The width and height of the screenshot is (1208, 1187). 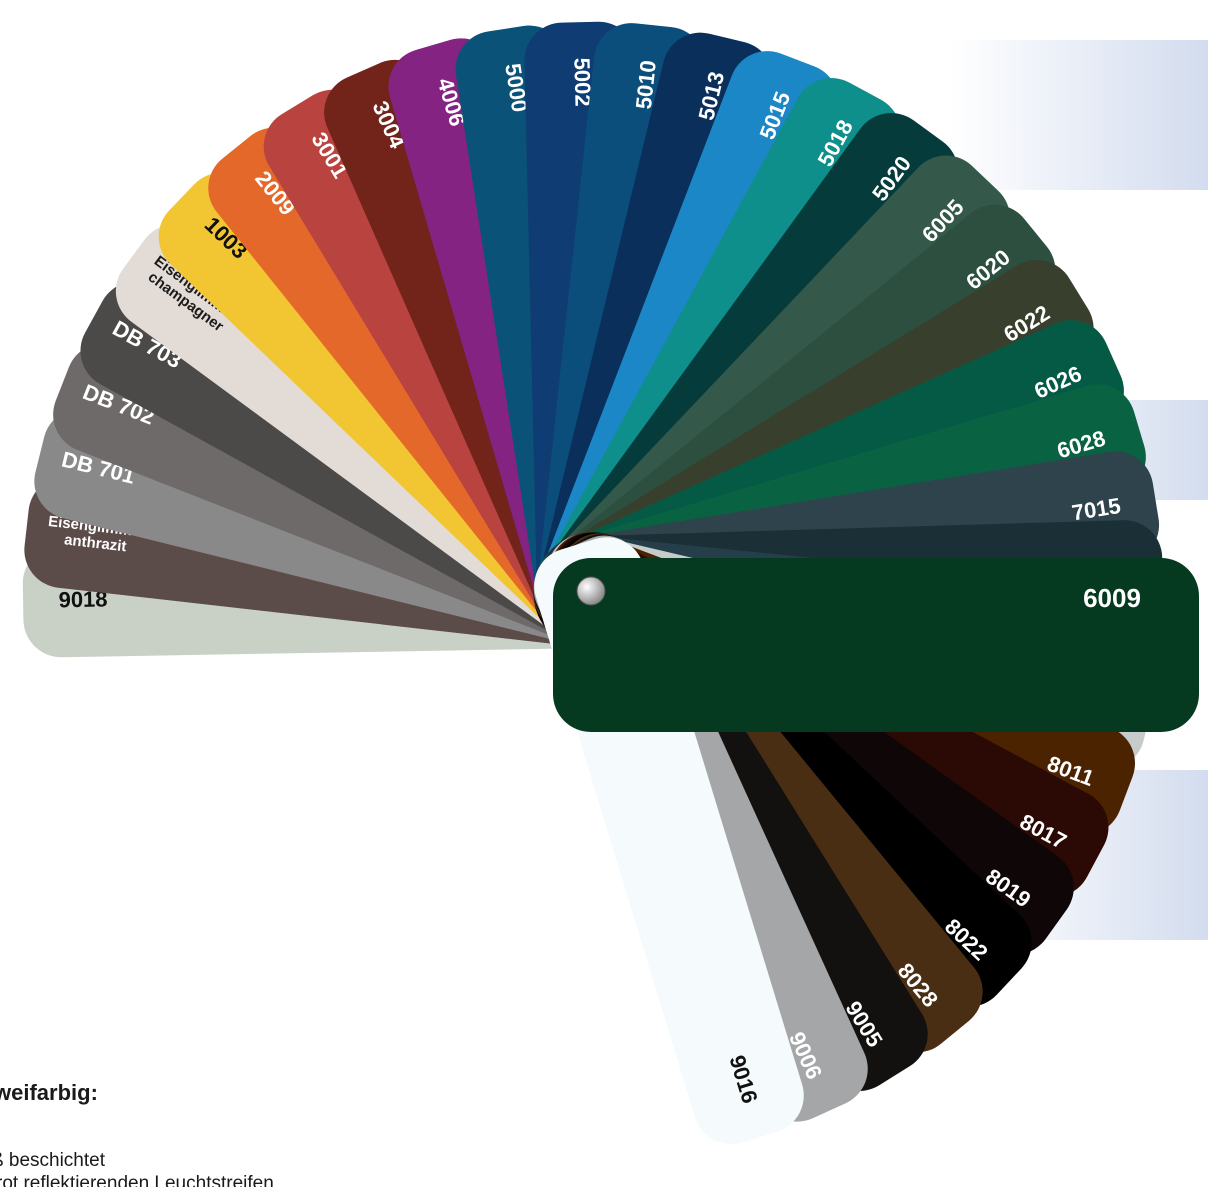 What do you see at coordinates (591, 591) in the screenshot?
I see `pivot-rivet-icon` at bounding box center [591, 591].